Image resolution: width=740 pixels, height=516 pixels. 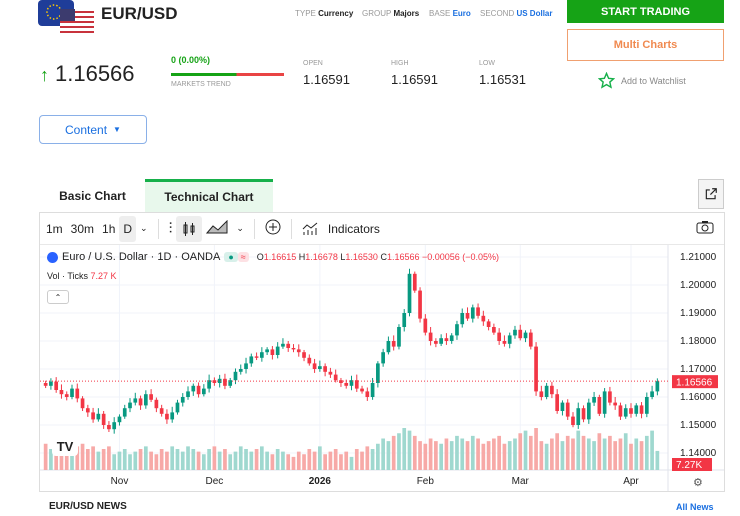 I want to click on chart-type-chevron-down-icon: ⌄, so click(x=240, y=228).